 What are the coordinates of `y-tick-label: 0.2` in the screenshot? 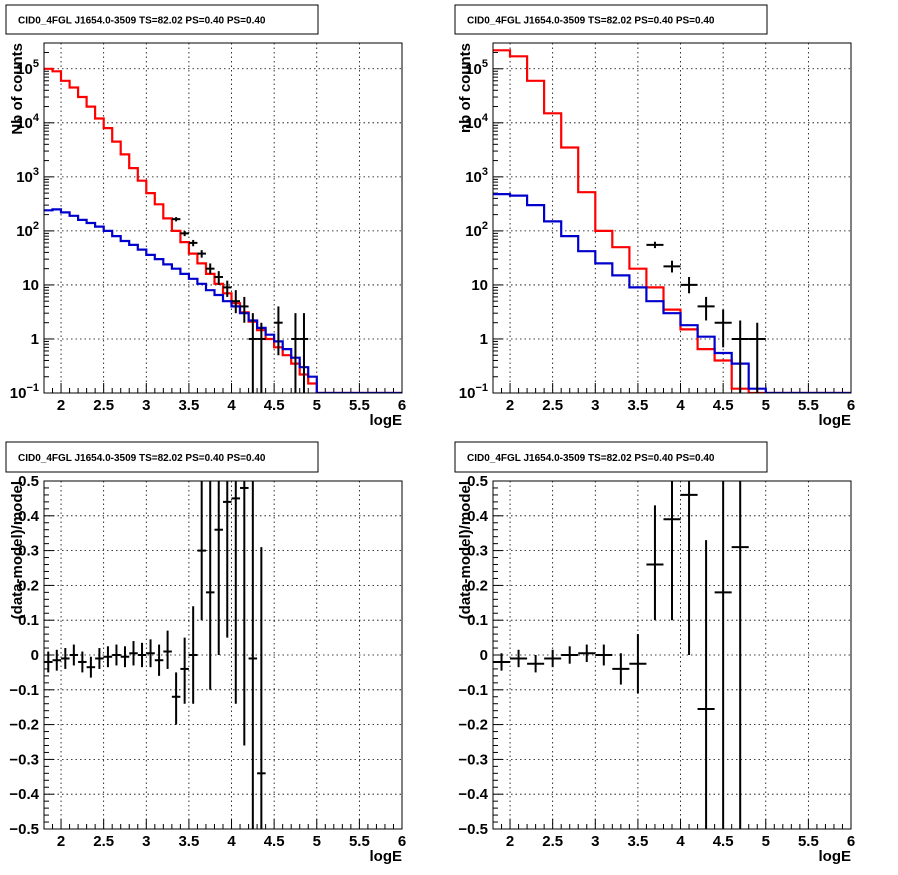 It's located at (477, 585).